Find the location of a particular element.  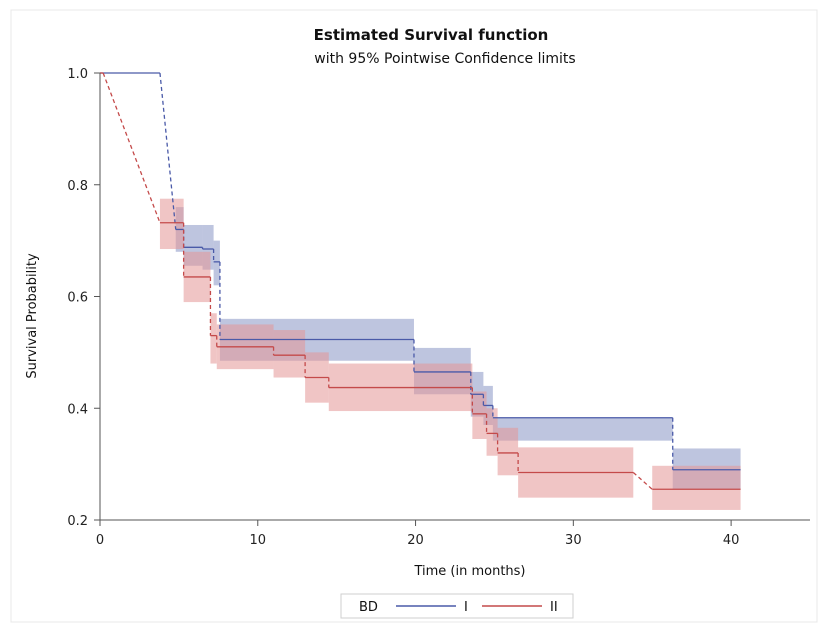

x-tick-label-4: 40 is located at coordinates (731, 540).